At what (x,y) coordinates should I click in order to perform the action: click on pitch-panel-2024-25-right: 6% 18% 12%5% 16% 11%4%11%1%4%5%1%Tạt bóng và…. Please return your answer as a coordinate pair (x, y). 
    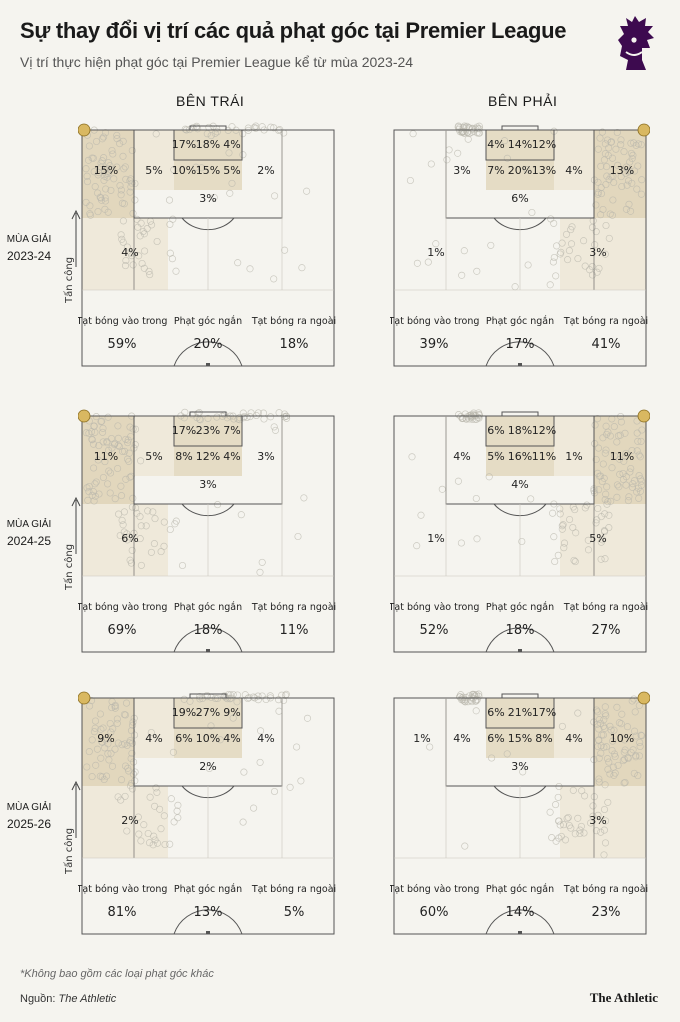
    Looking at the image, I should click on (520, 531).